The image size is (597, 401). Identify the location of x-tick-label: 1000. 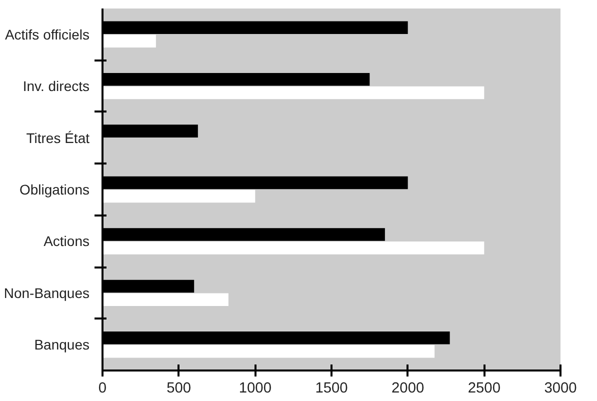
(255, 388).